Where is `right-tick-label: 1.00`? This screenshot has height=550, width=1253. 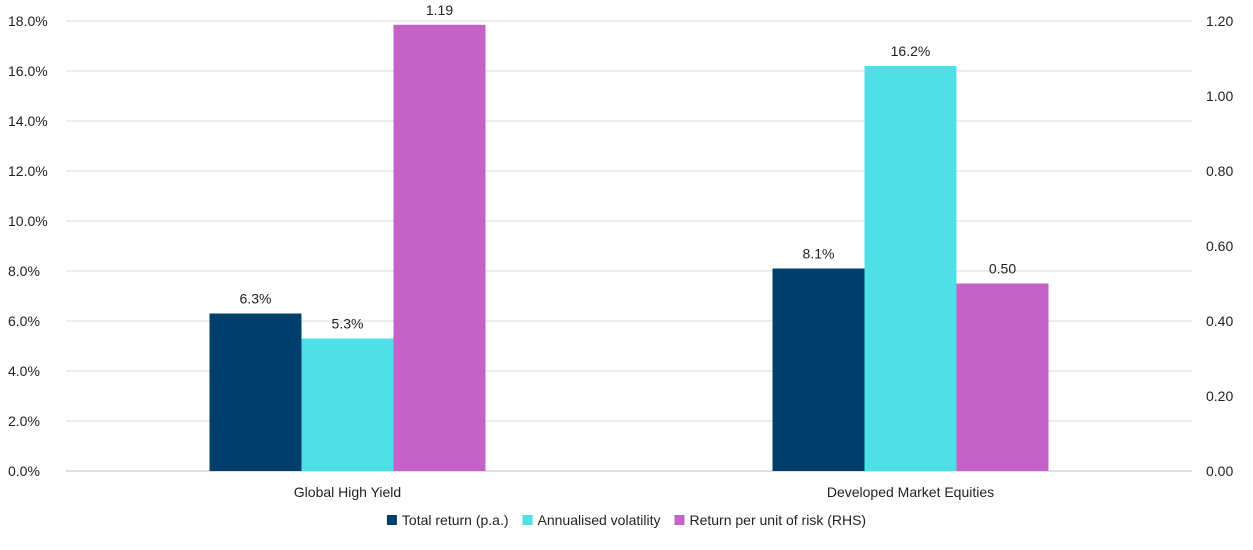 right-tick-label: 1.00 is located at coordinates (1219, 96).